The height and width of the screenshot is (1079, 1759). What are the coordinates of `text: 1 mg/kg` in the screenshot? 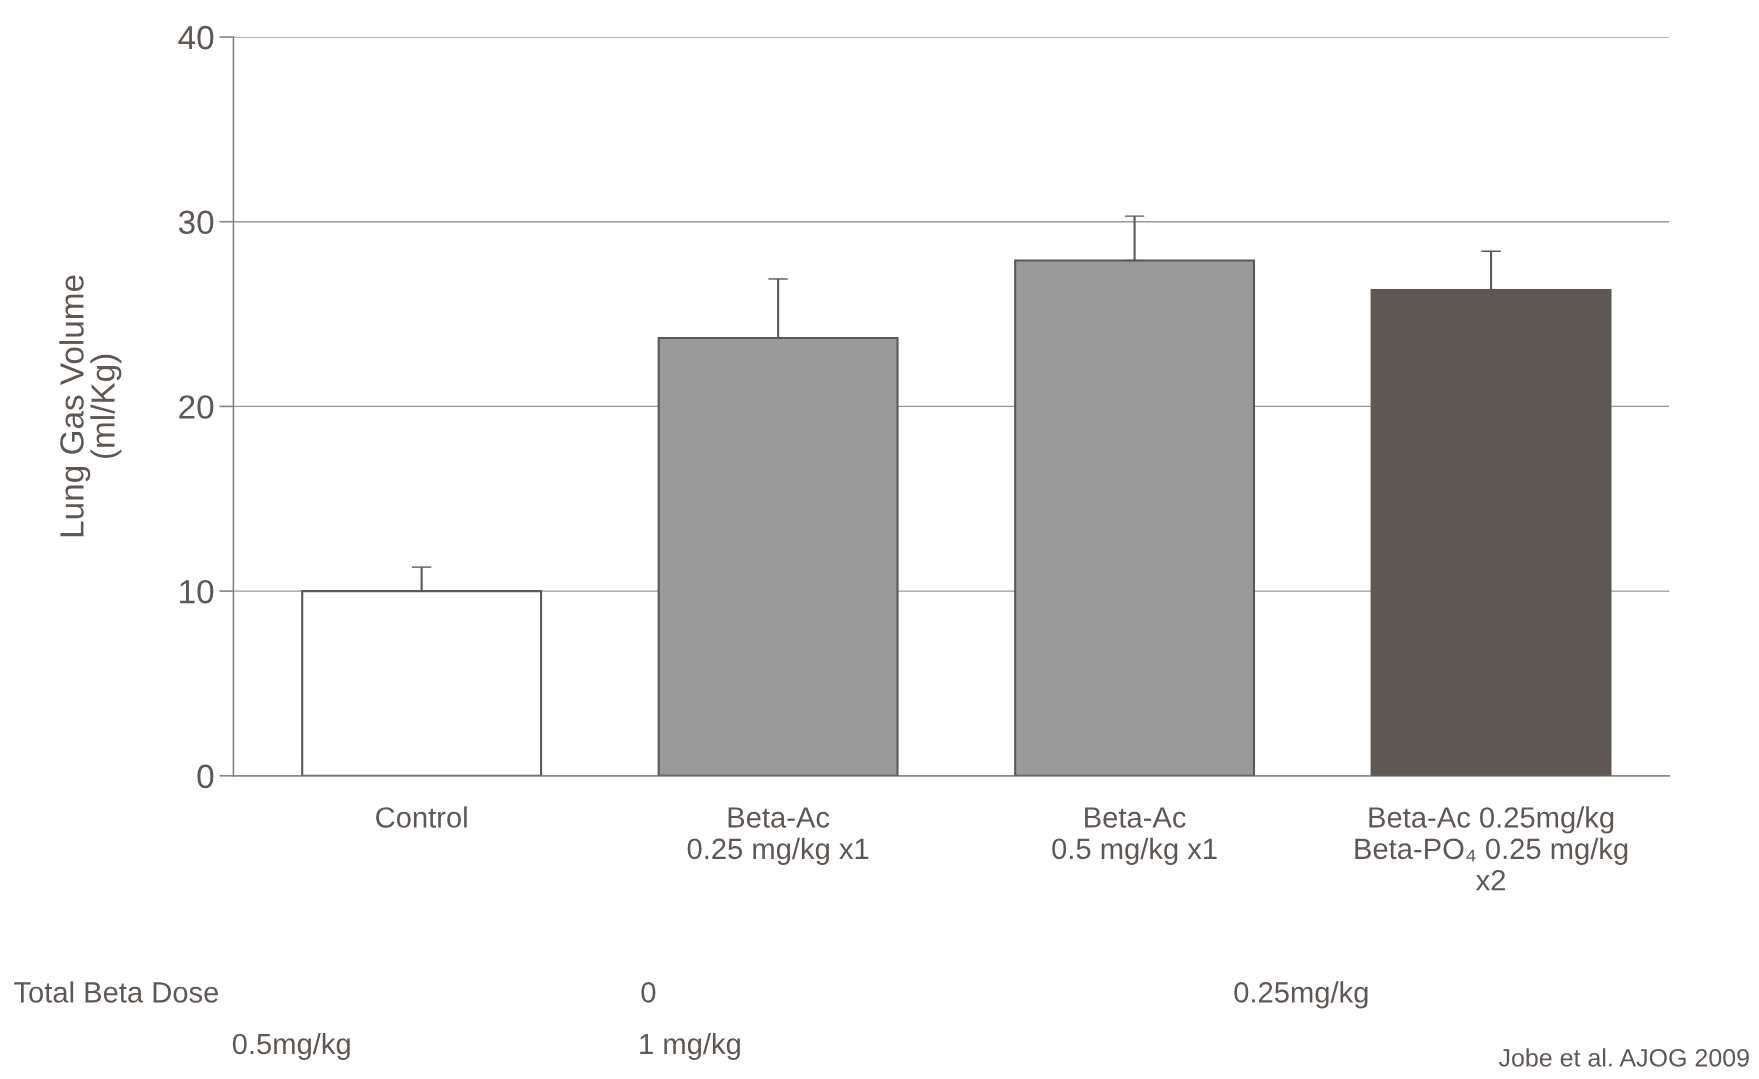 It's located at (690, 1046).